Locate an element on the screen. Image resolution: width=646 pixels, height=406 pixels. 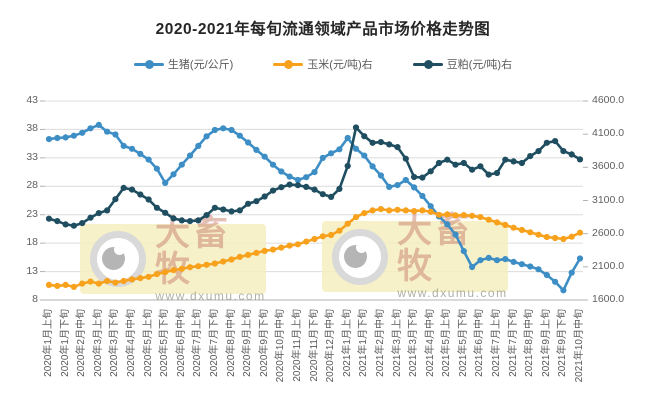
left-axis-tick-label: 43 is located at coordinates (32, 100).